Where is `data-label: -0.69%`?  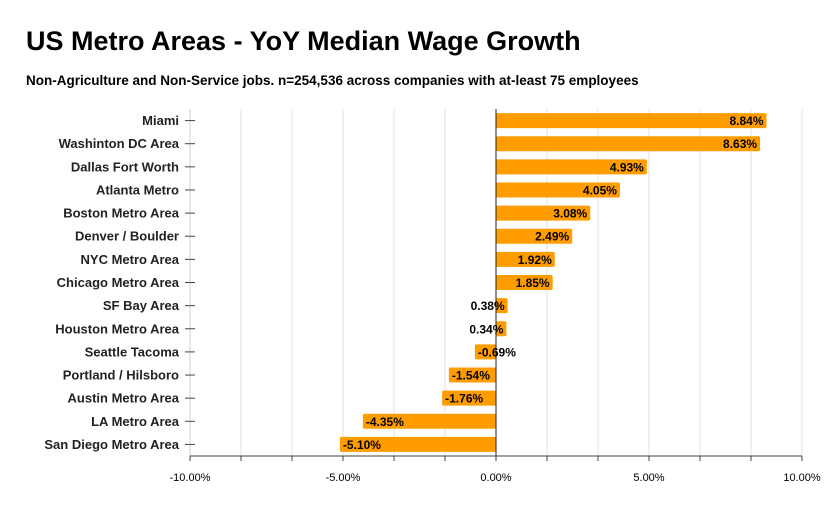 data-label: -0.69% is located at coordinates (497, 352).